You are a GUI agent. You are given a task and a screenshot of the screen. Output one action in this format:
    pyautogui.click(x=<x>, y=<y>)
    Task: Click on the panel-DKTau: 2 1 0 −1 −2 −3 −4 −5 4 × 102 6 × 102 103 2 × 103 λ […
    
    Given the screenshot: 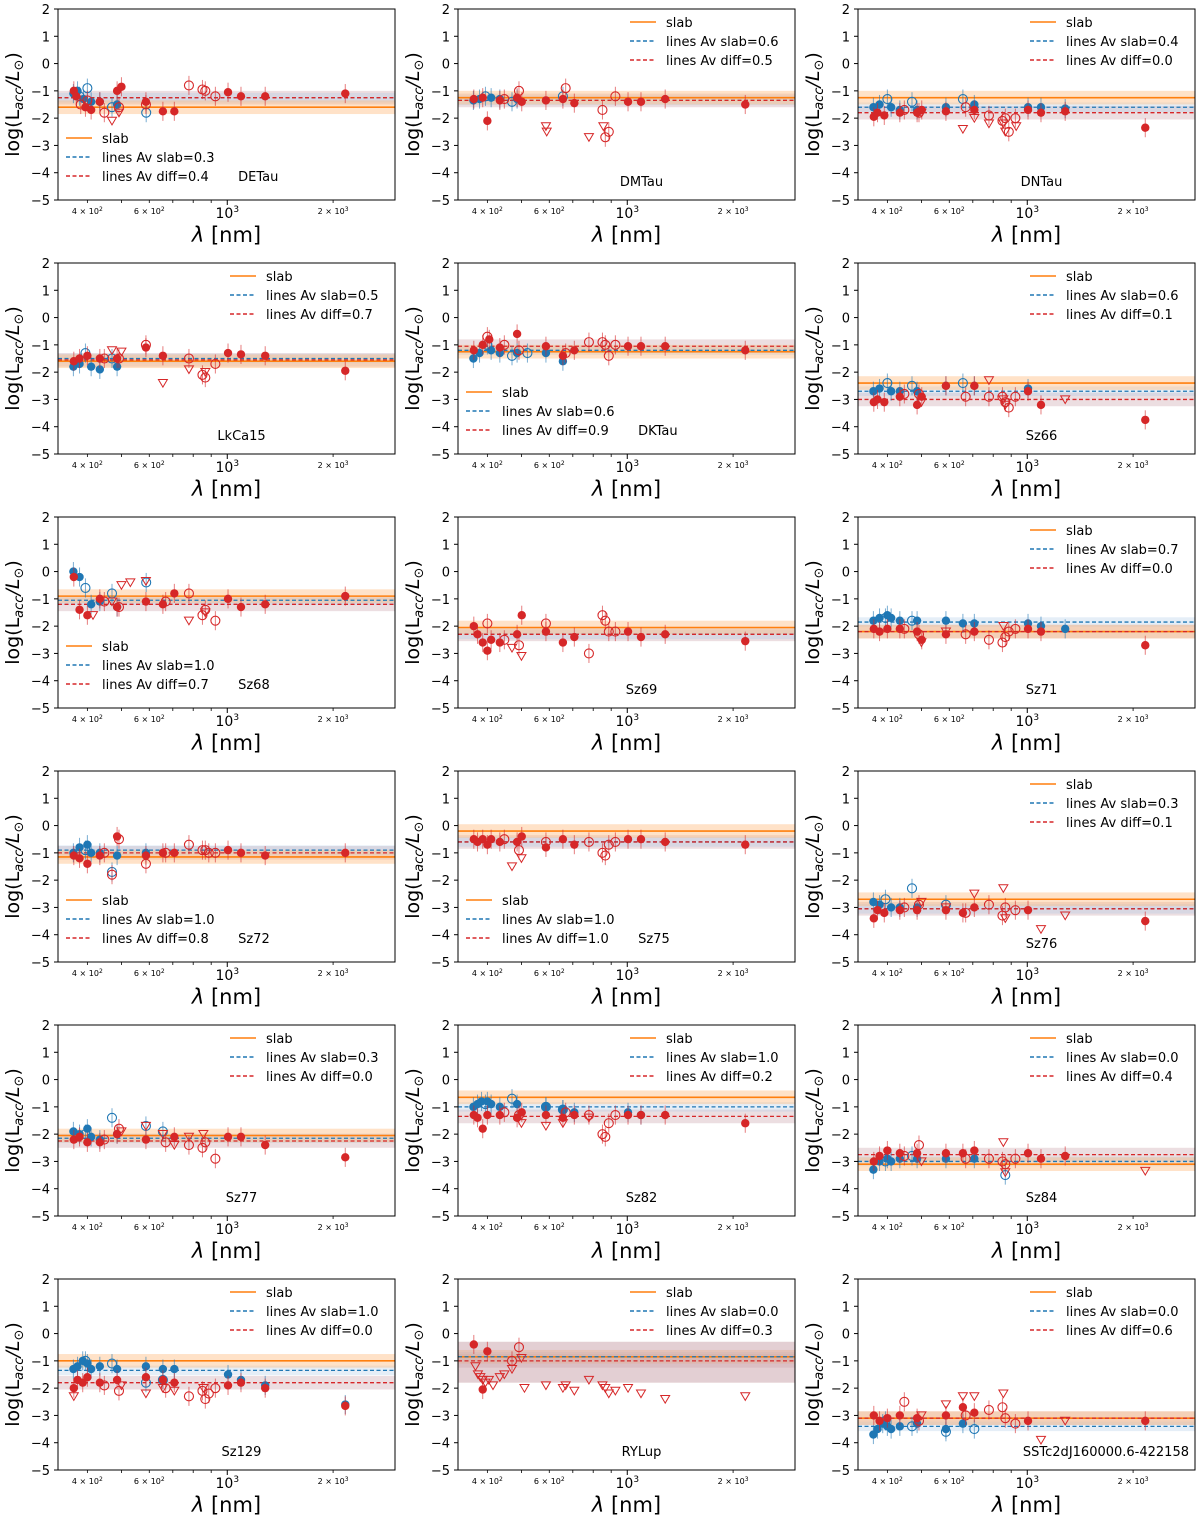 What is the action you would take?
    pyautogui.click(x=600, y=384)
    